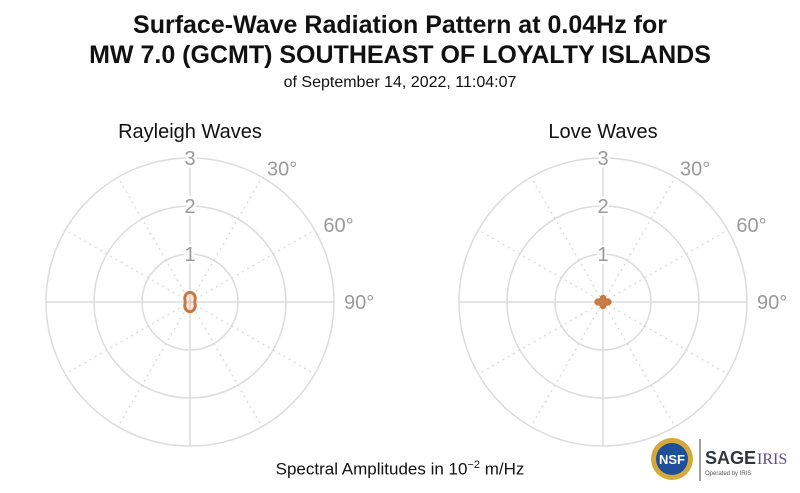  I want to click on rayleigh-angle-tick-60: 60°, so click(338, 226).